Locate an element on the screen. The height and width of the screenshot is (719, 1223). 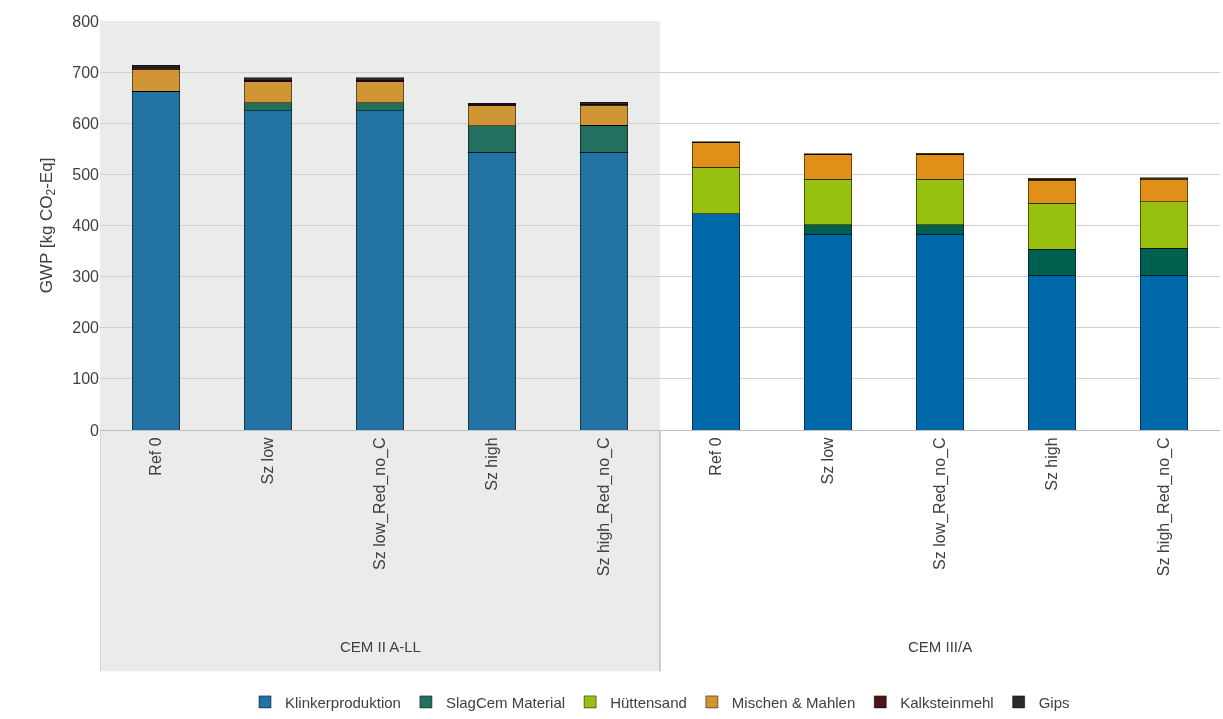
text: CEM III/A is located at coordinates (940, 646).